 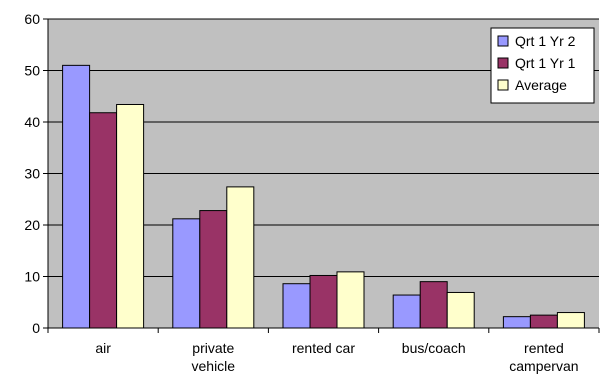 What do you see at coordinates (32, 71) in the screenshot?
I see `y-tick-label: 50` at bounding box center [32, 71].